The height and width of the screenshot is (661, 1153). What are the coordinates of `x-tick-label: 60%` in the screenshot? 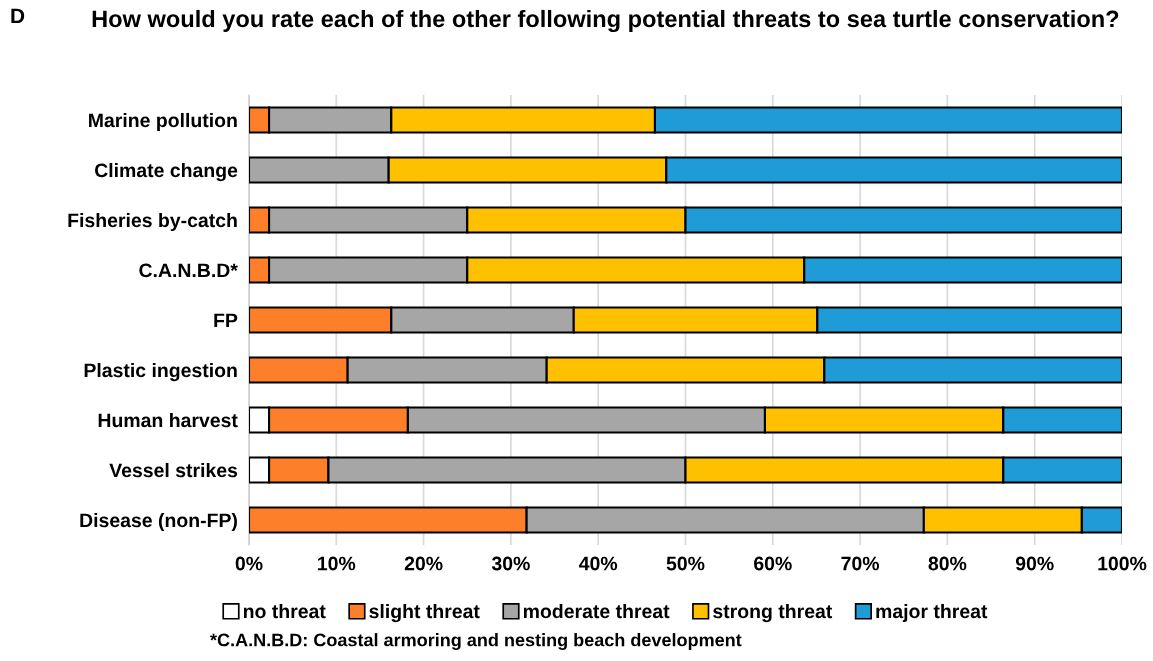 It's located at (773, 563).